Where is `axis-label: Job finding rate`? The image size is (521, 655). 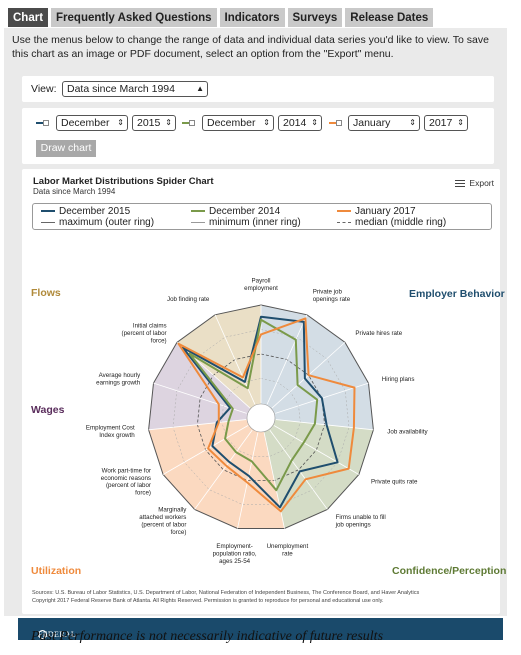
axis-label: Job finding rate is located at coordinates (188, 299).